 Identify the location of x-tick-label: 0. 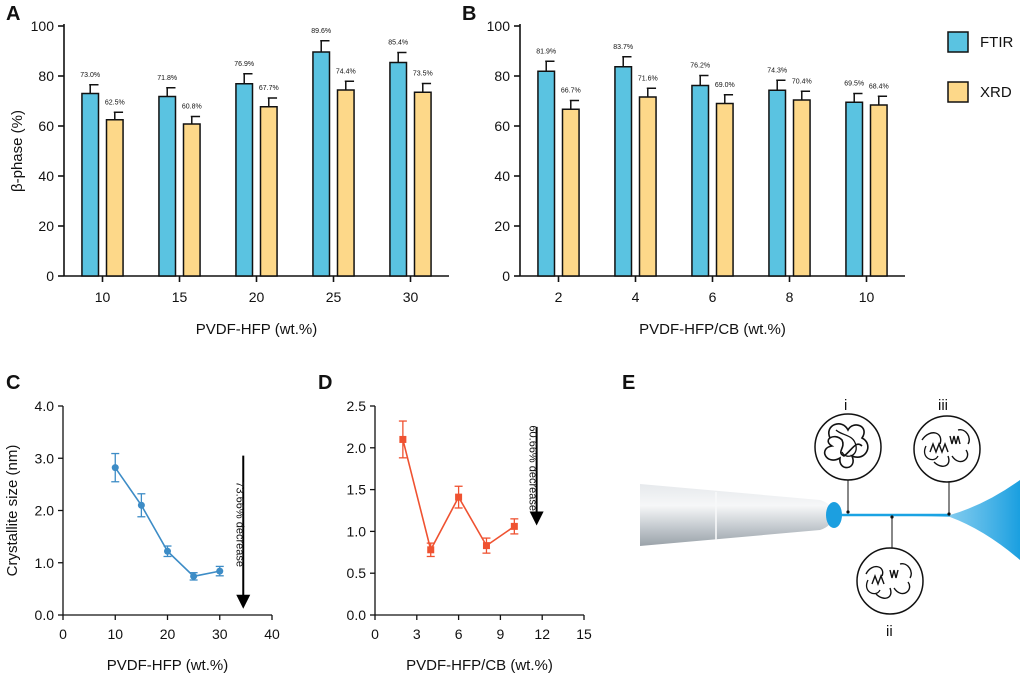
(375, 634).